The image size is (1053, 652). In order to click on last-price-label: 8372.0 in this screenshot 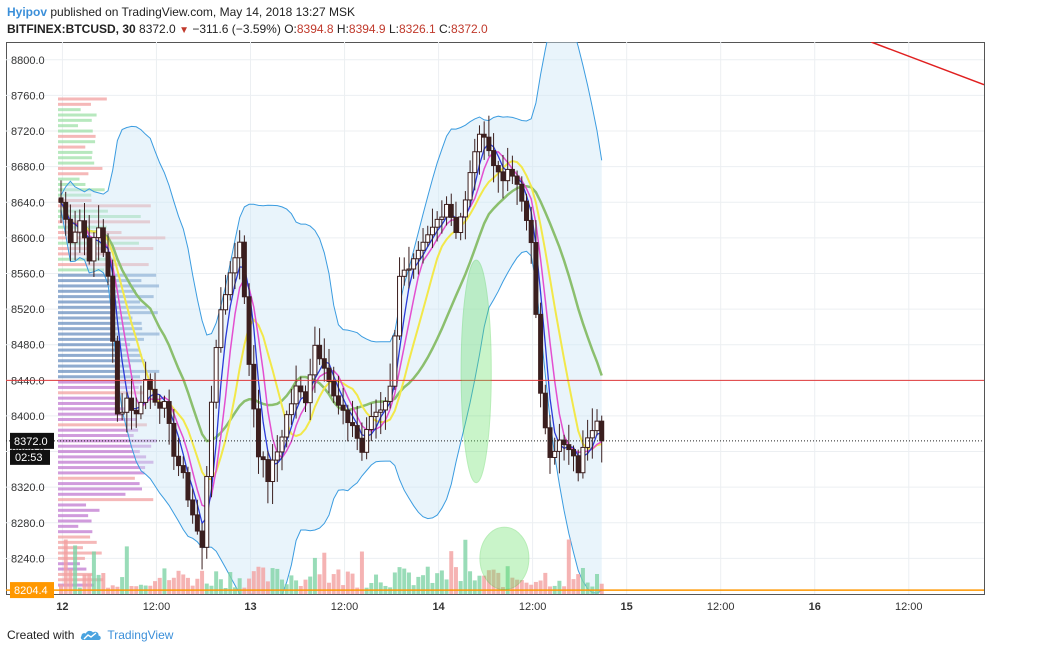, I will do `click(31, 442)`.